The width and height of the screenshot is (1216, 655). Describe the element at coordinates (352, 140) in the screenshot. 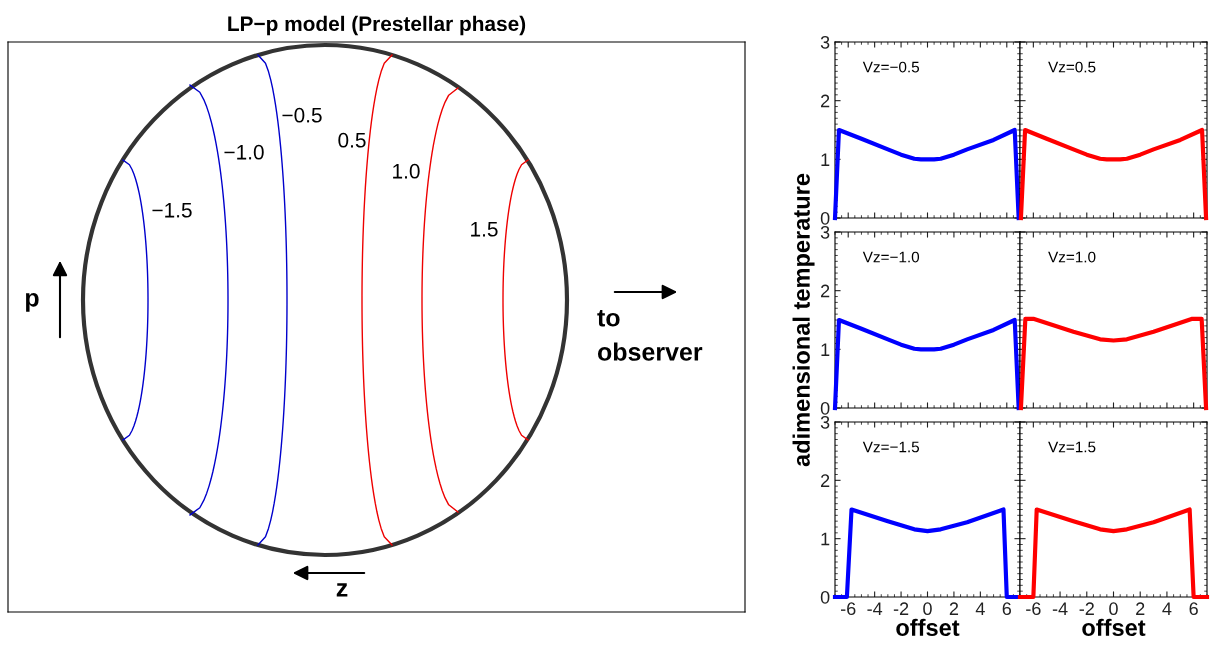

I see `text: 0.5` at that location.